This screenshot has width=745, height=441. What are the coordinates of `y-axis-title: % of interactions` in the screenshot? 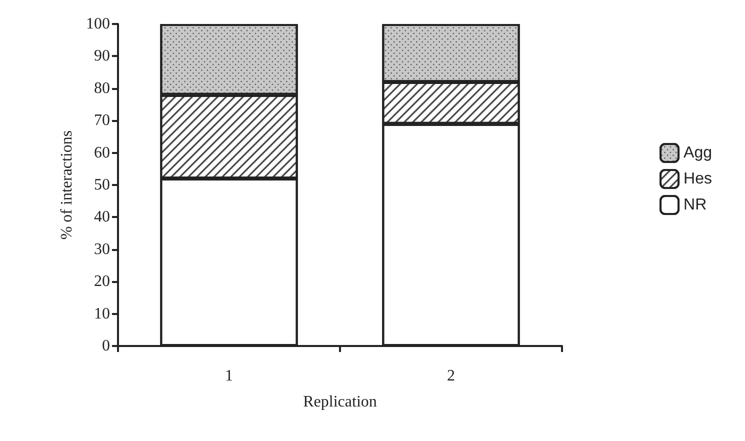 It's located at (67, 185).